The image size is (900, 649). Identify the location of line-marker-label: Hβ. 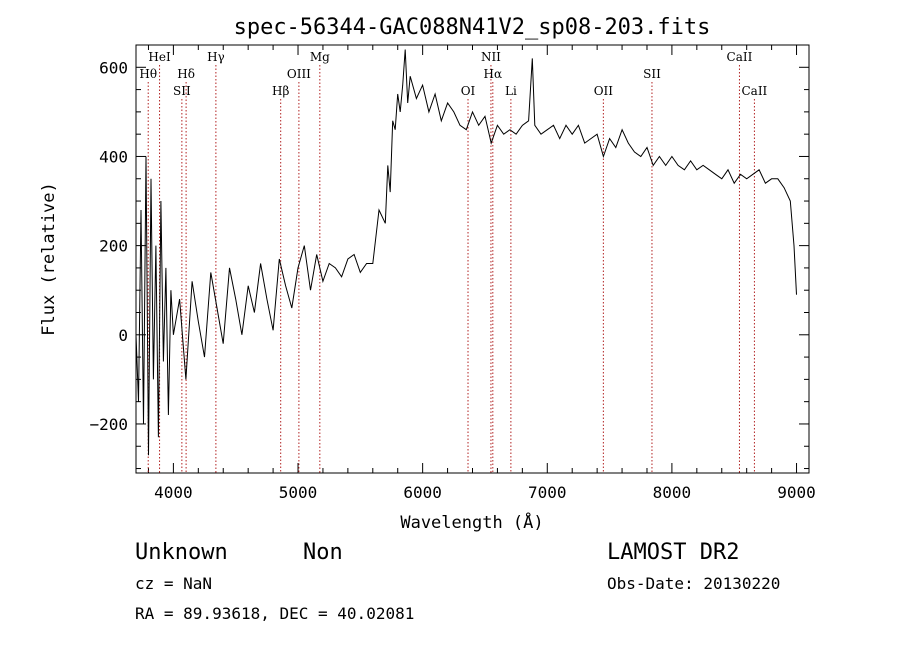
(280, 91).